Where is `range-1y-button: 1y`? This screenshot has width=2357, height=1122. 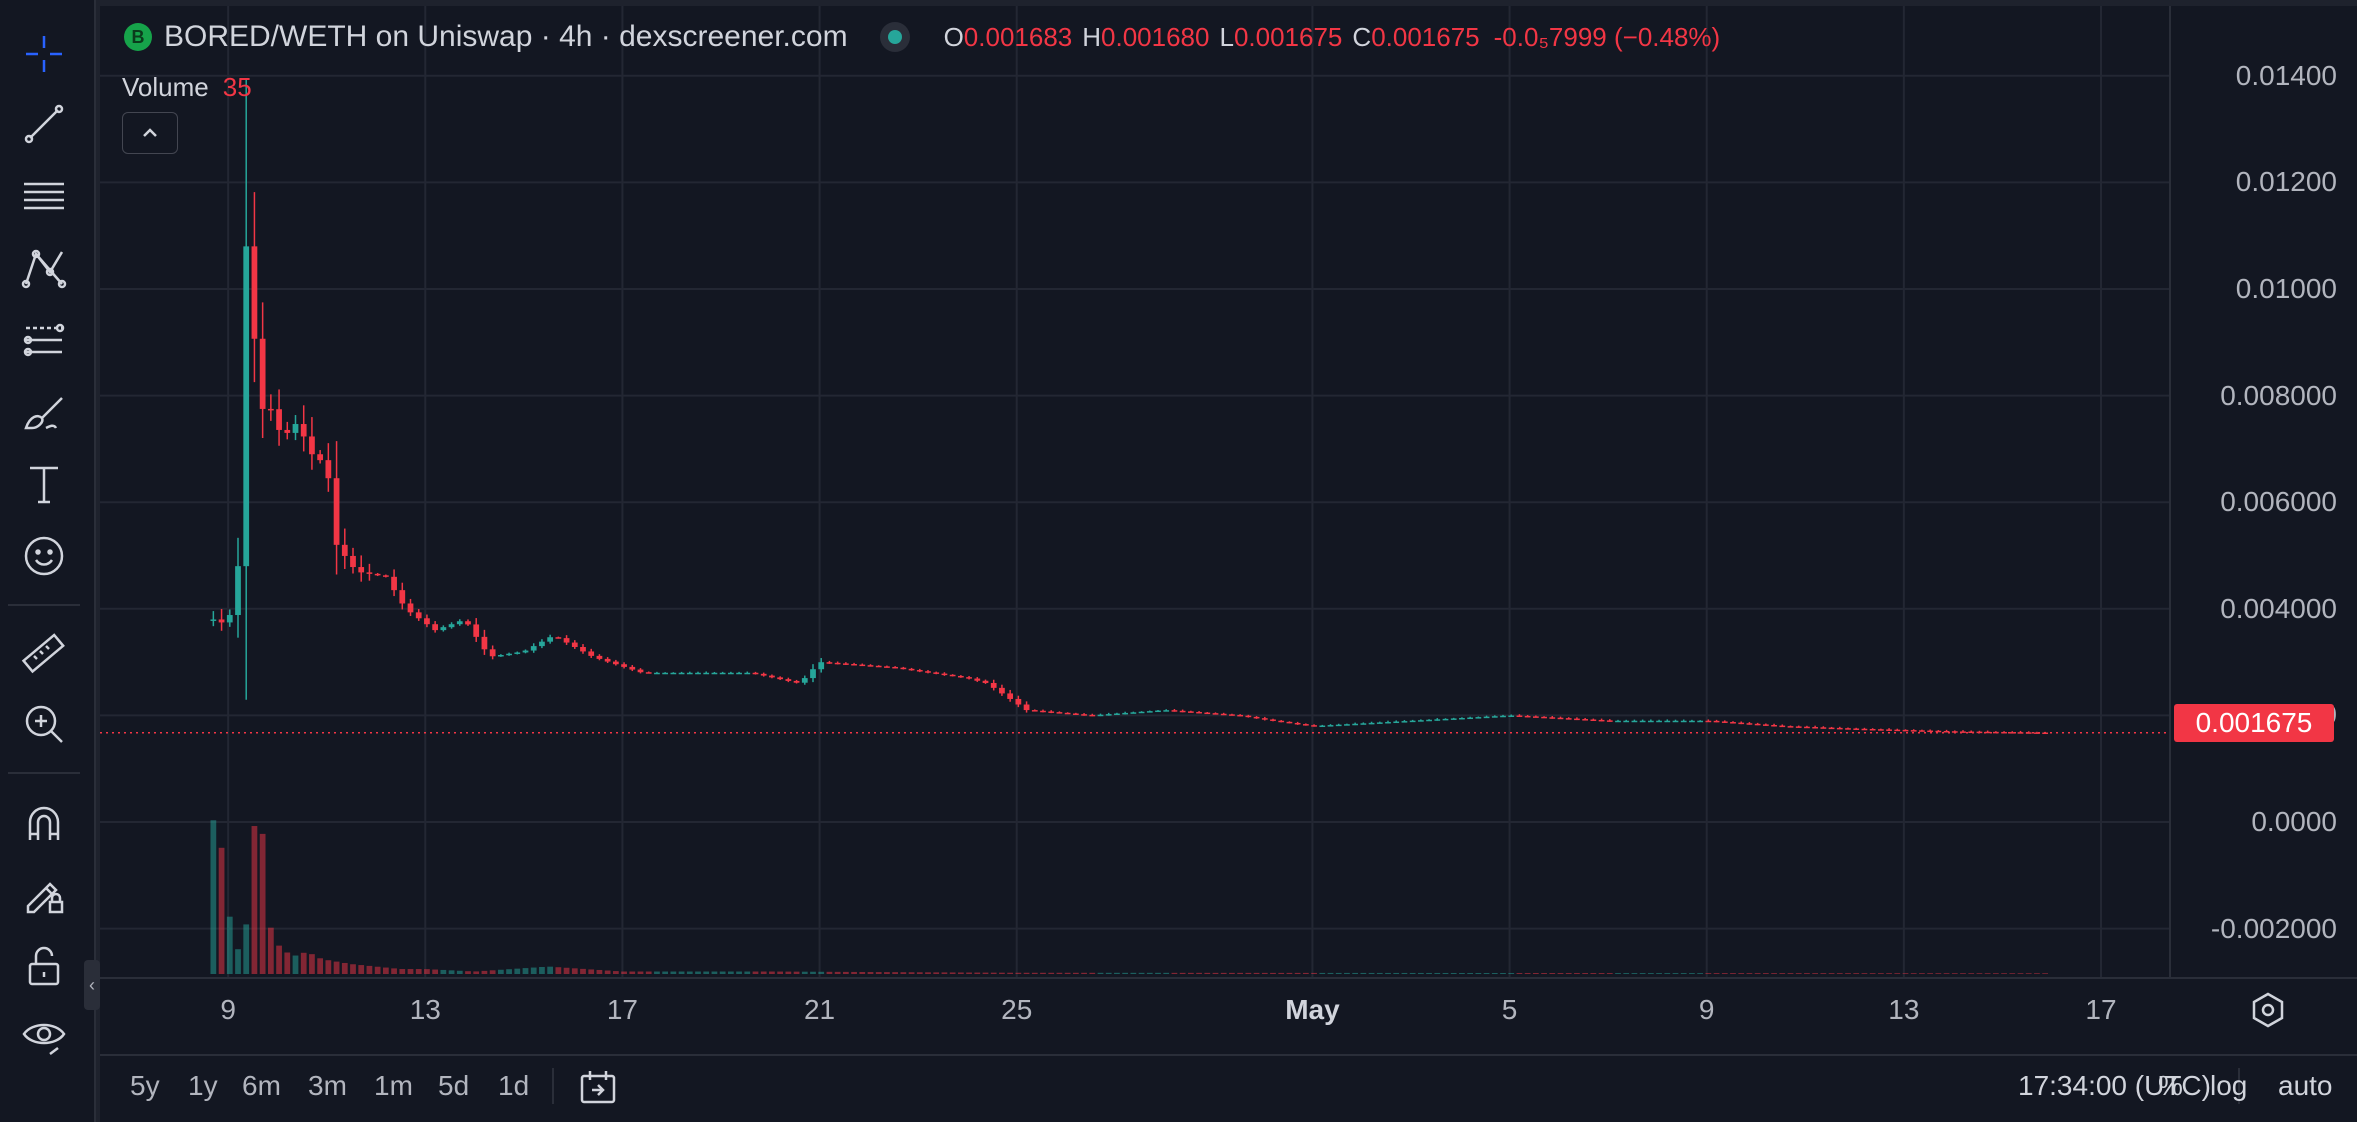 range-1y-button: 1y is located at coordinates (203, 1085).